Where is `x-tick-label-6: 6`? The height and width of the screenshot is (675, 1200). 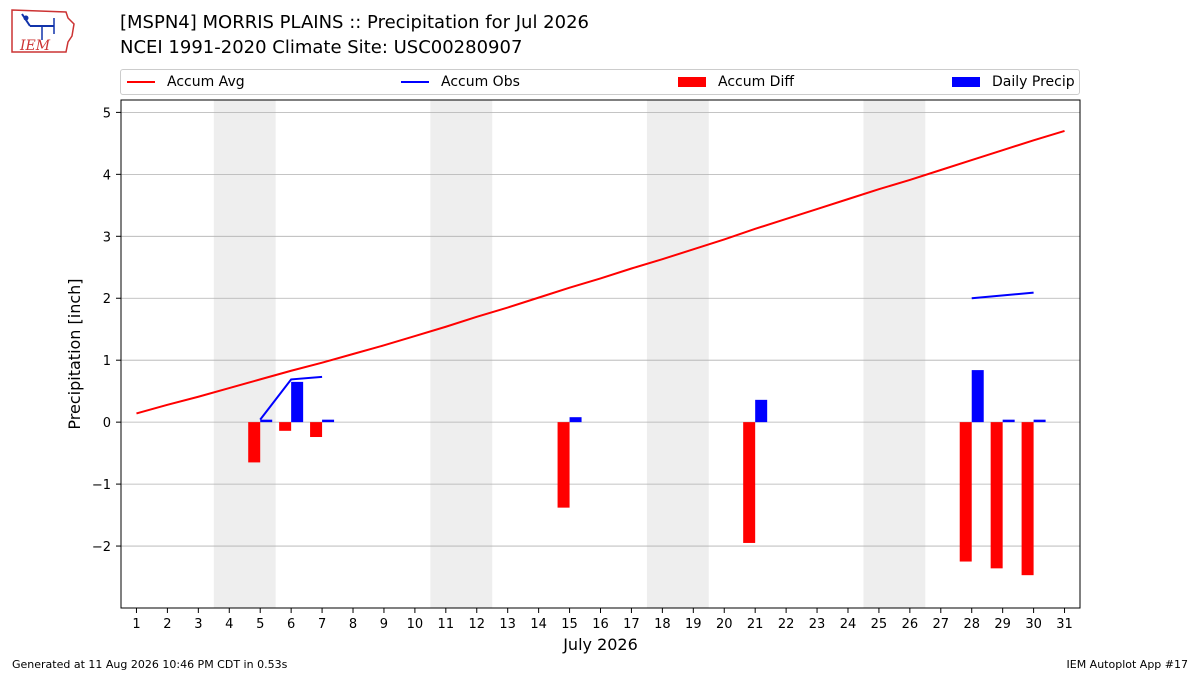
x-tick-label-6: 6 is located at coordinates (291, 624).